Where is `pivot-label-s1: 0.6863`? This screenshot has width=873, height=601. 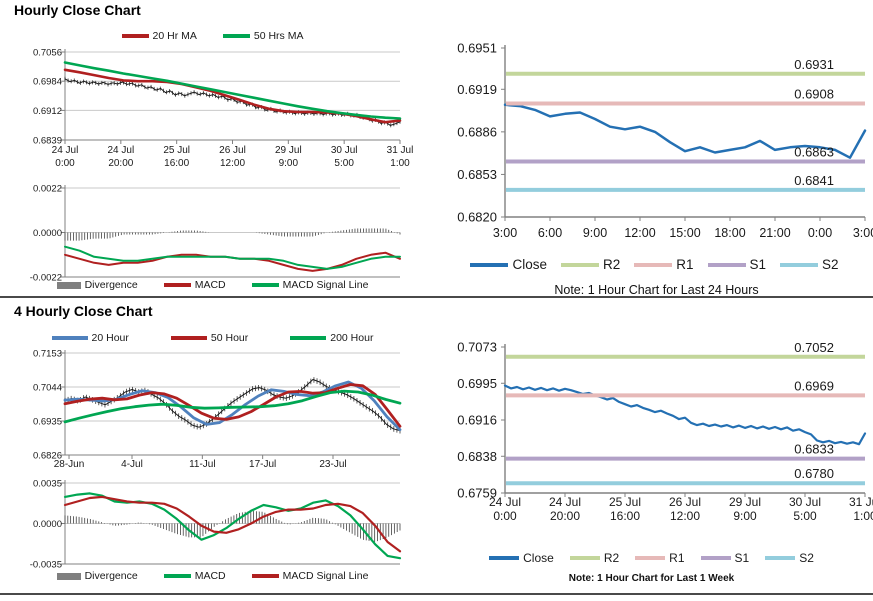 pivot-label-s1: 0.6863 is located at coordinates (814, 152).